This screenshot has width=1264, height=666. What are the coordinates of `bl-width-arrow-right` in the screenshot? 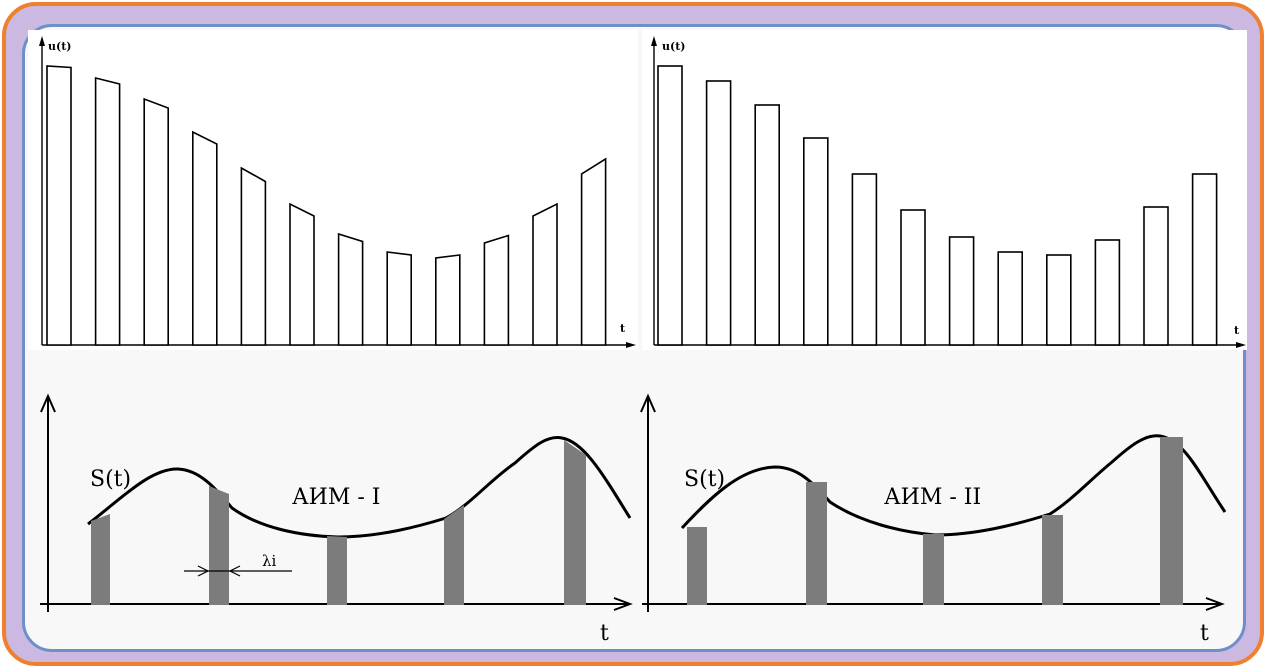 It's located at (234, 571).